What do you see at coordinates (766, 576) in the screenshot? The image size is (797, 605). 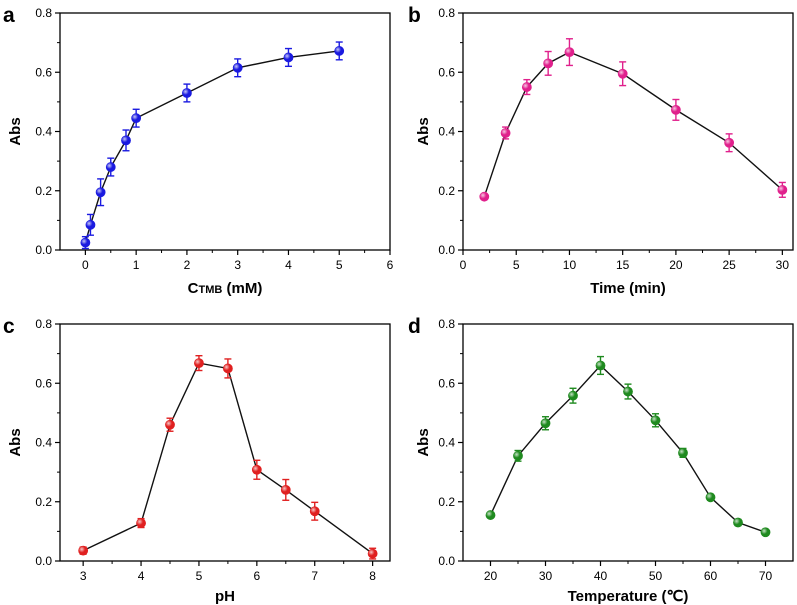 I see `x-tick-label: 70` at bounding box center [766, 576].